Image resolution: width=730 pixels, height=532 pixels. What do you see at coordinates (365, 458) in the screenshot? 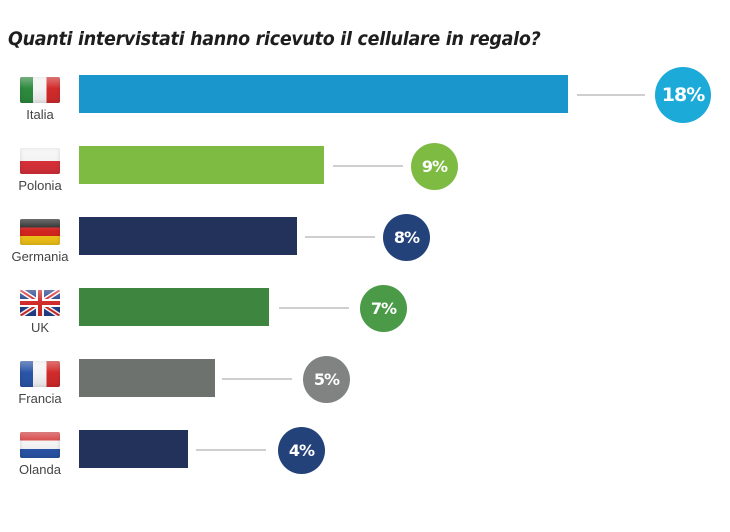
I see `chart-row-olanda: Olanda 4%` at bounding box center [365, 458].